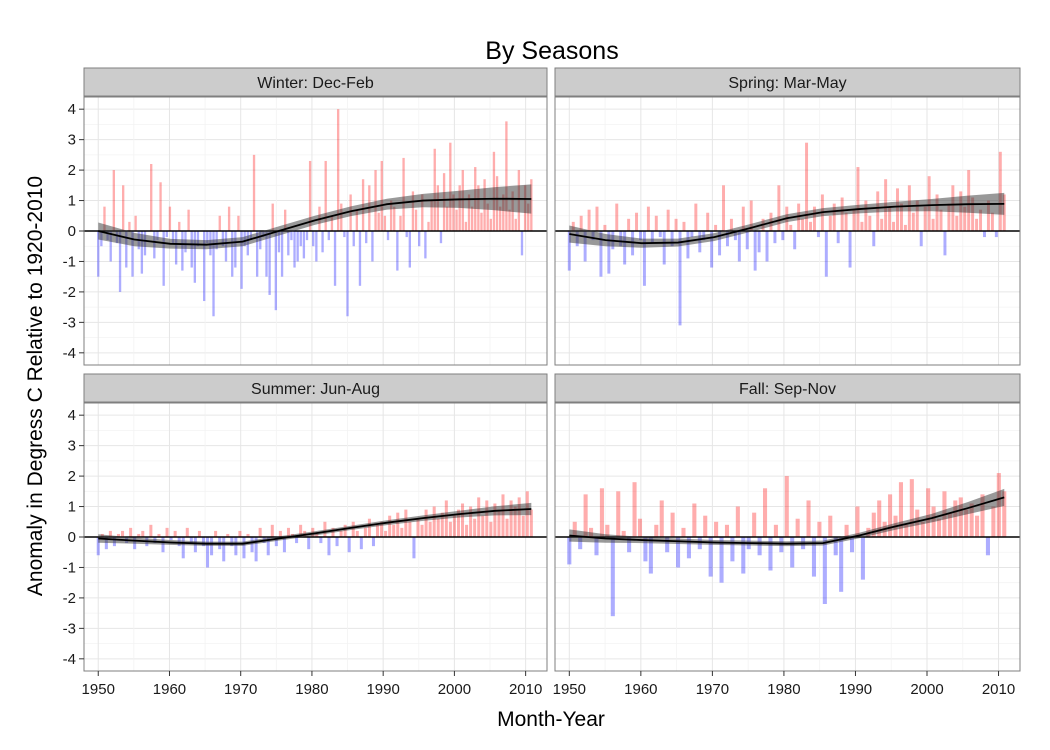  Describe the element at coordinates (72, 231) in the screenshot. I see `y-tick-label: 0` at that location.